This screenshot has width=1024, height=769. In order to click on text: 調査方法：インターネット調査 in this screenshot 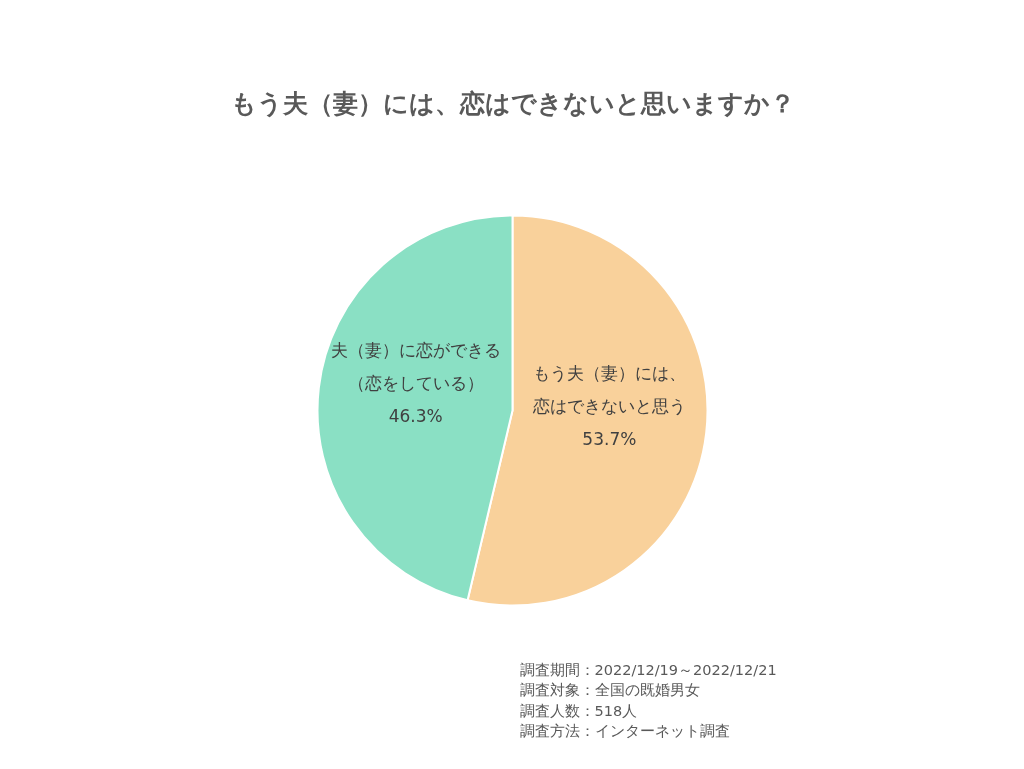, I will do `click(624, 731)`.